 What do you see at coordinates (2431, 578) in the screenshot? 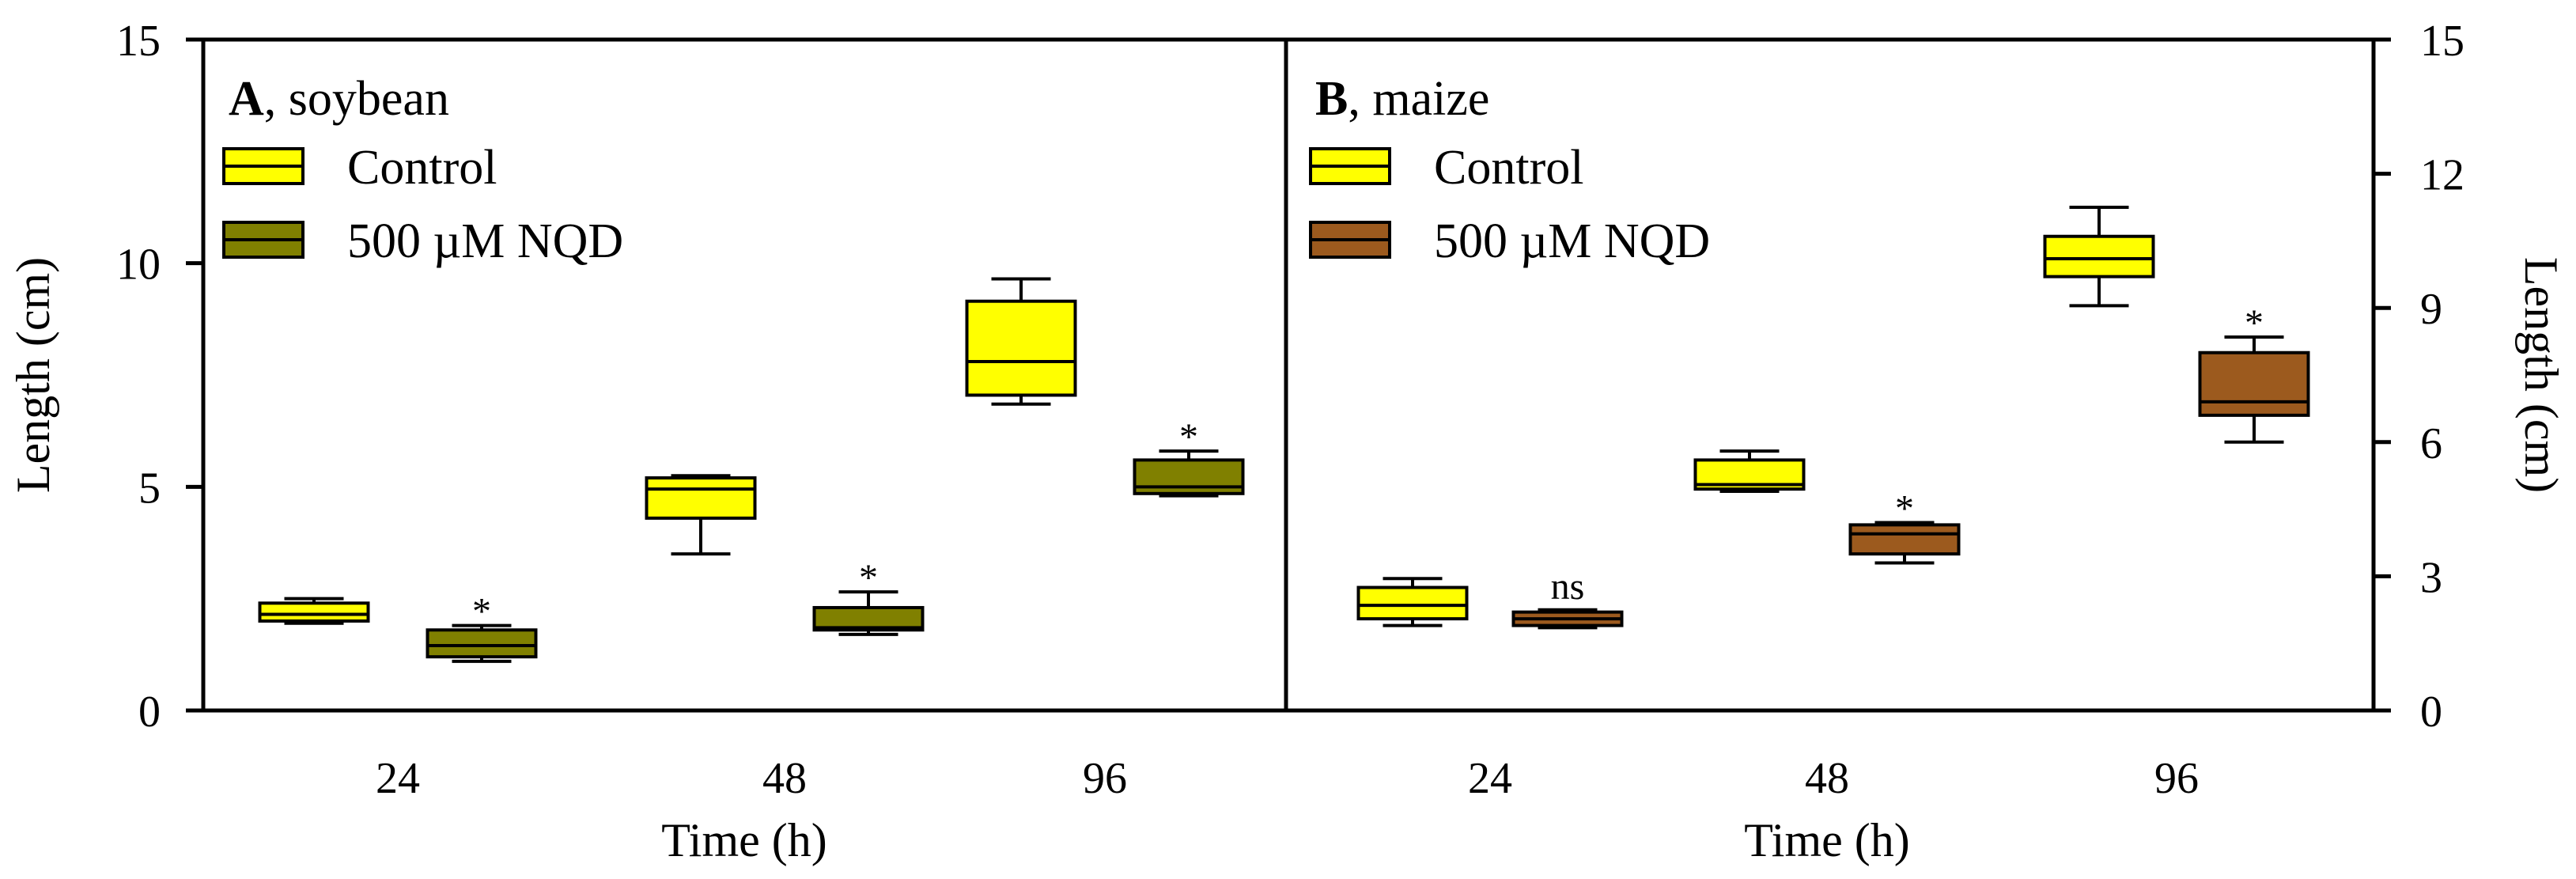
I see `y-tick-label: 3` at bounding box center [2431, 578].